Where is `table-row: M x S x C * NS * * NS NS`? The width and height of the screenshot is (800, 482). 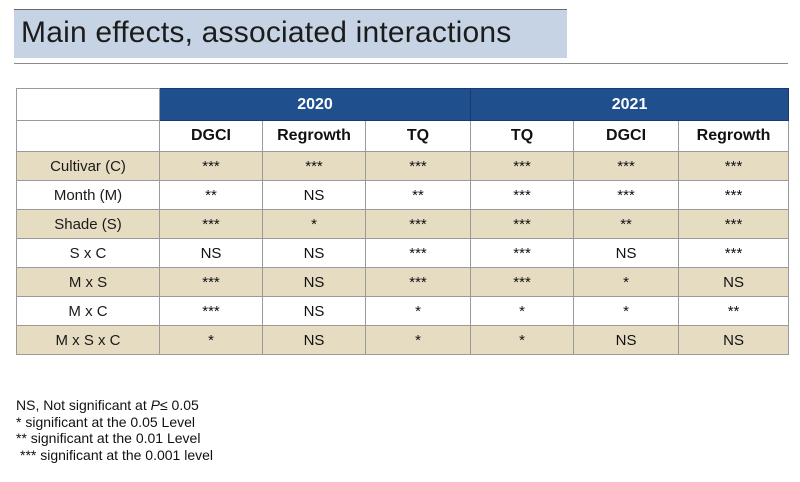
table-row: M x S x C * NS * * NS NS is located at coordinates (403, 340).